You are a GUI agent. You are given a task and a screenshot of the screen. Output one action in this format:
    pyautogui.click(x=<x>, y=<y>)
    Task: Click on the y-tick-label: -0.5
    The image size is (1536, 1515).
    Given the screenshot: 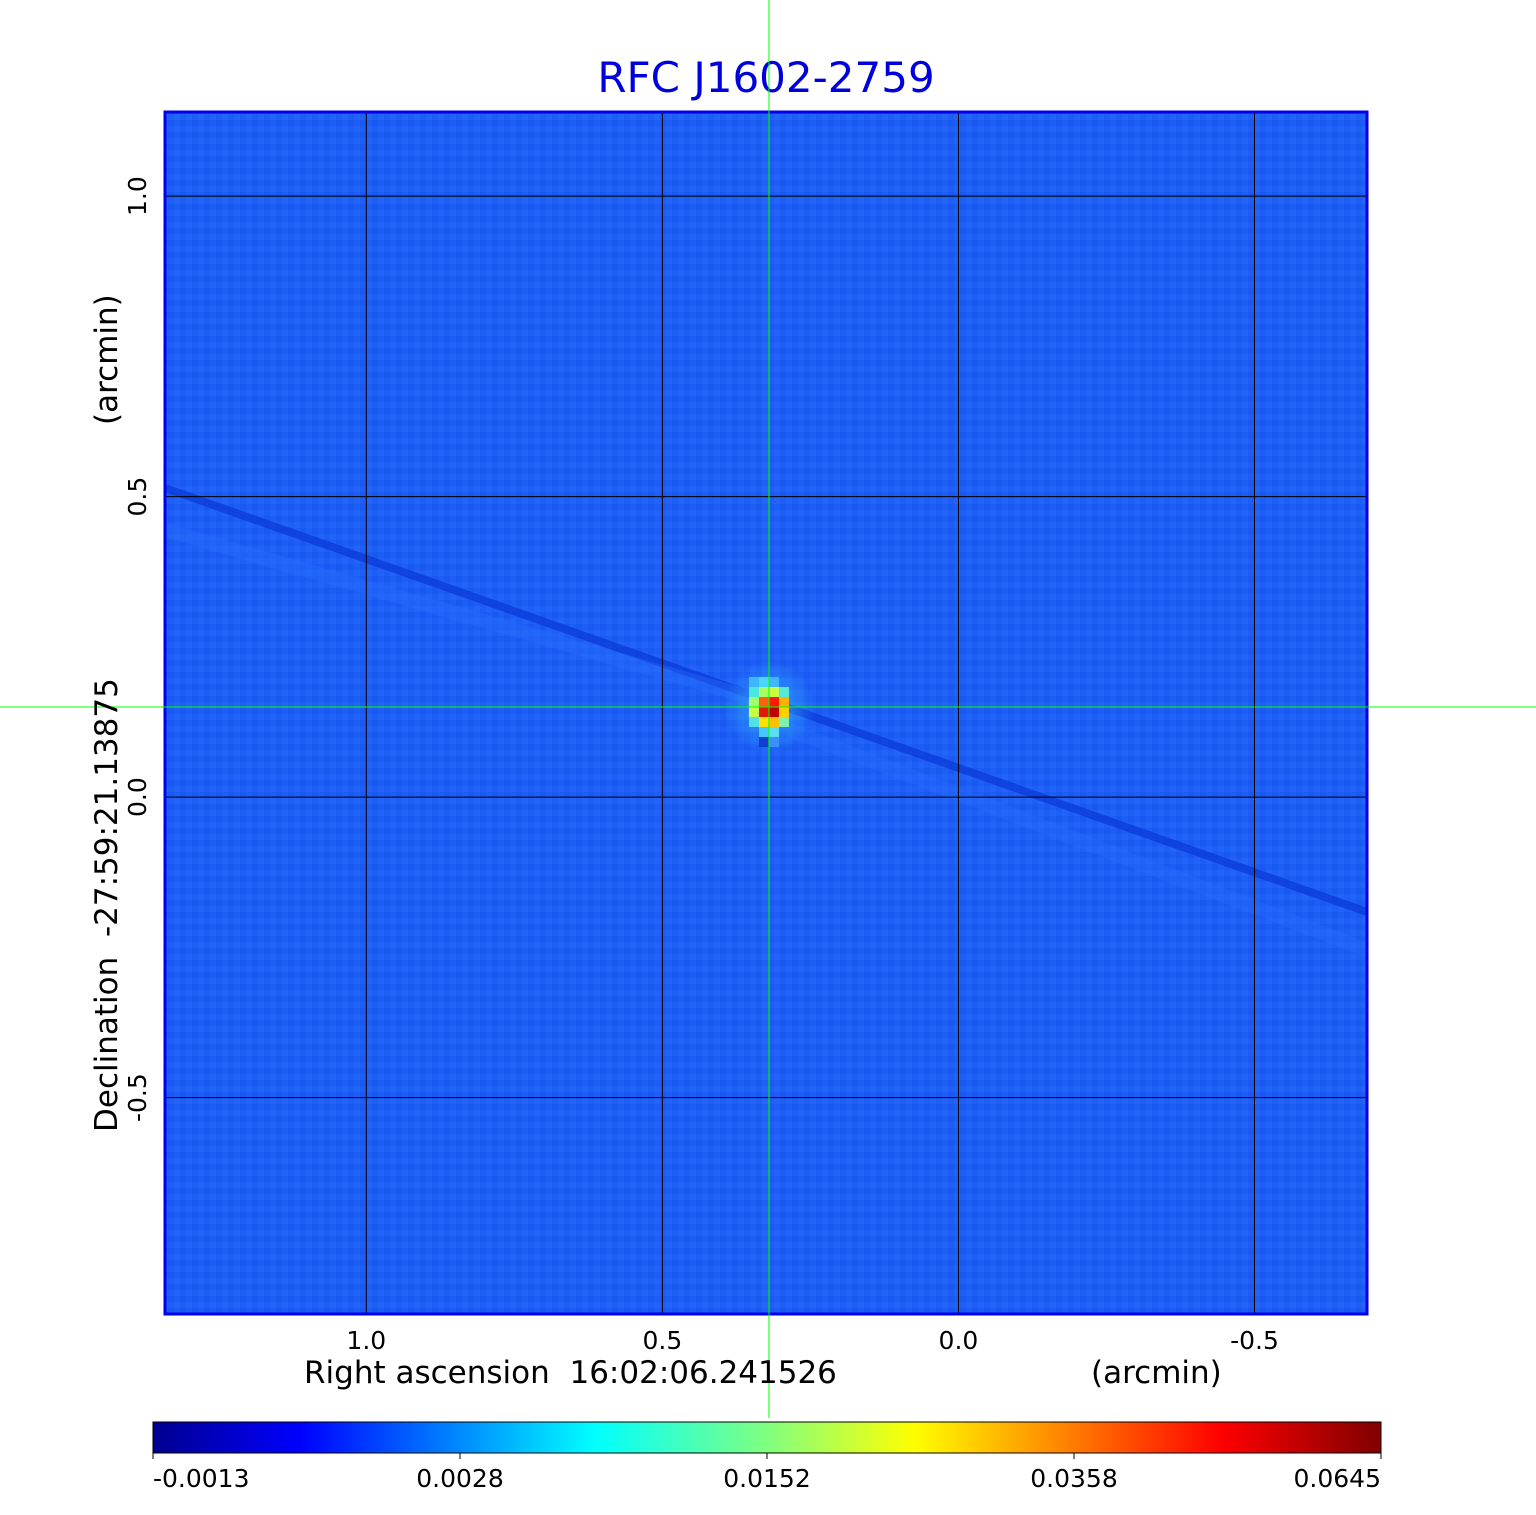 What is the action you would take?
    pyautogui.click(x=137, y=1097)
    